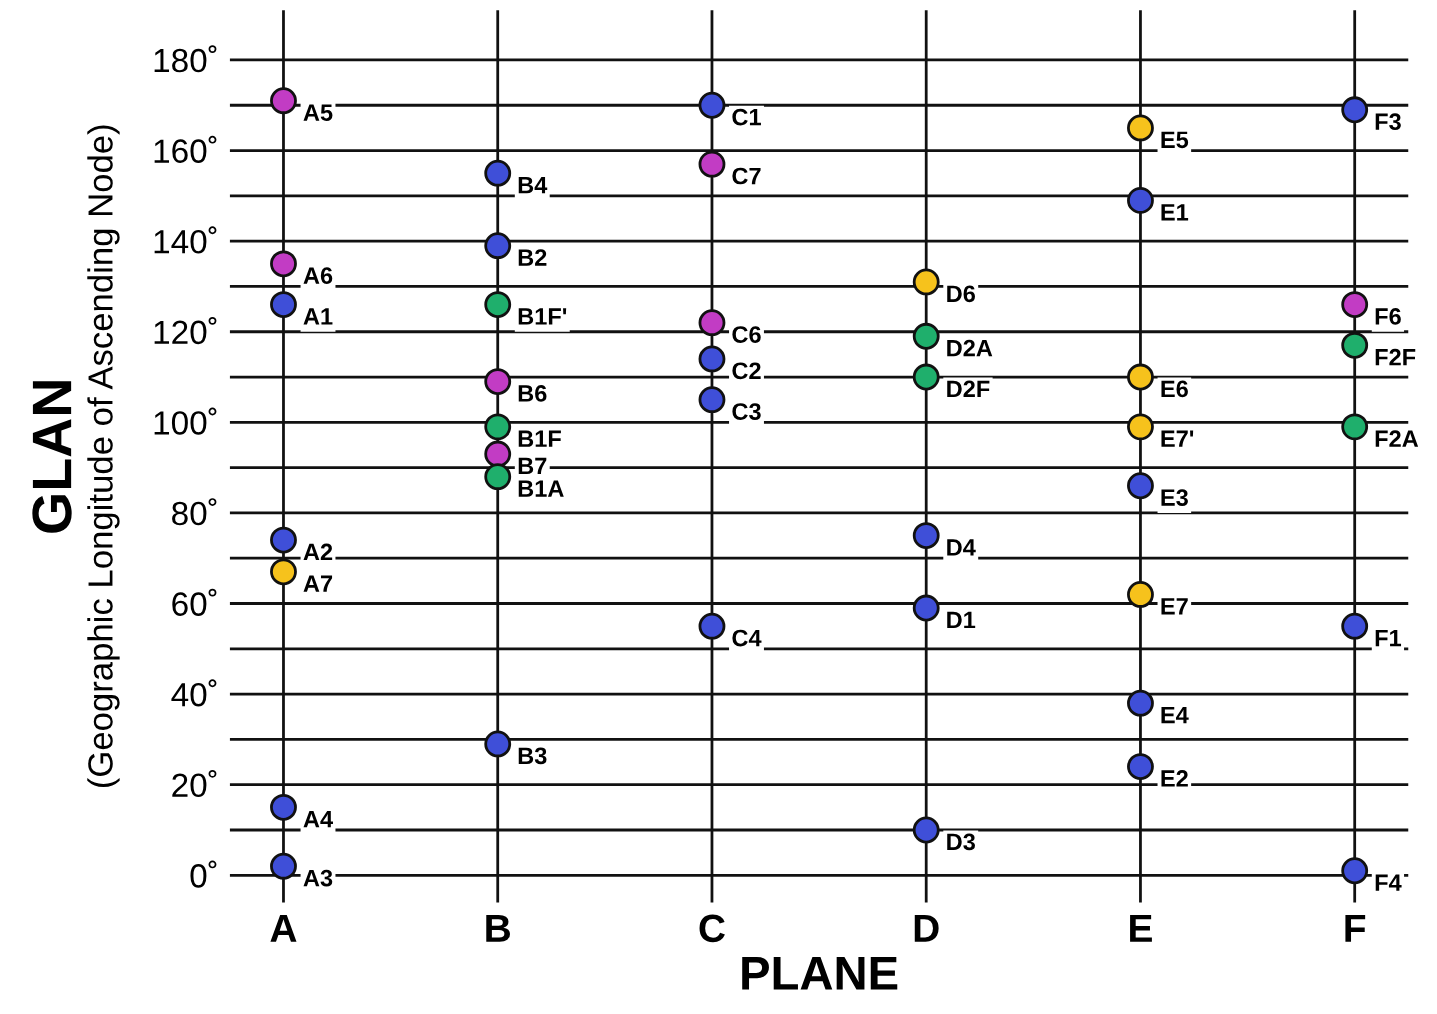  What do you see at coordinates (533, 185) in the screenshot?
I see `data-label: B4` at bounding box center [533, 185].